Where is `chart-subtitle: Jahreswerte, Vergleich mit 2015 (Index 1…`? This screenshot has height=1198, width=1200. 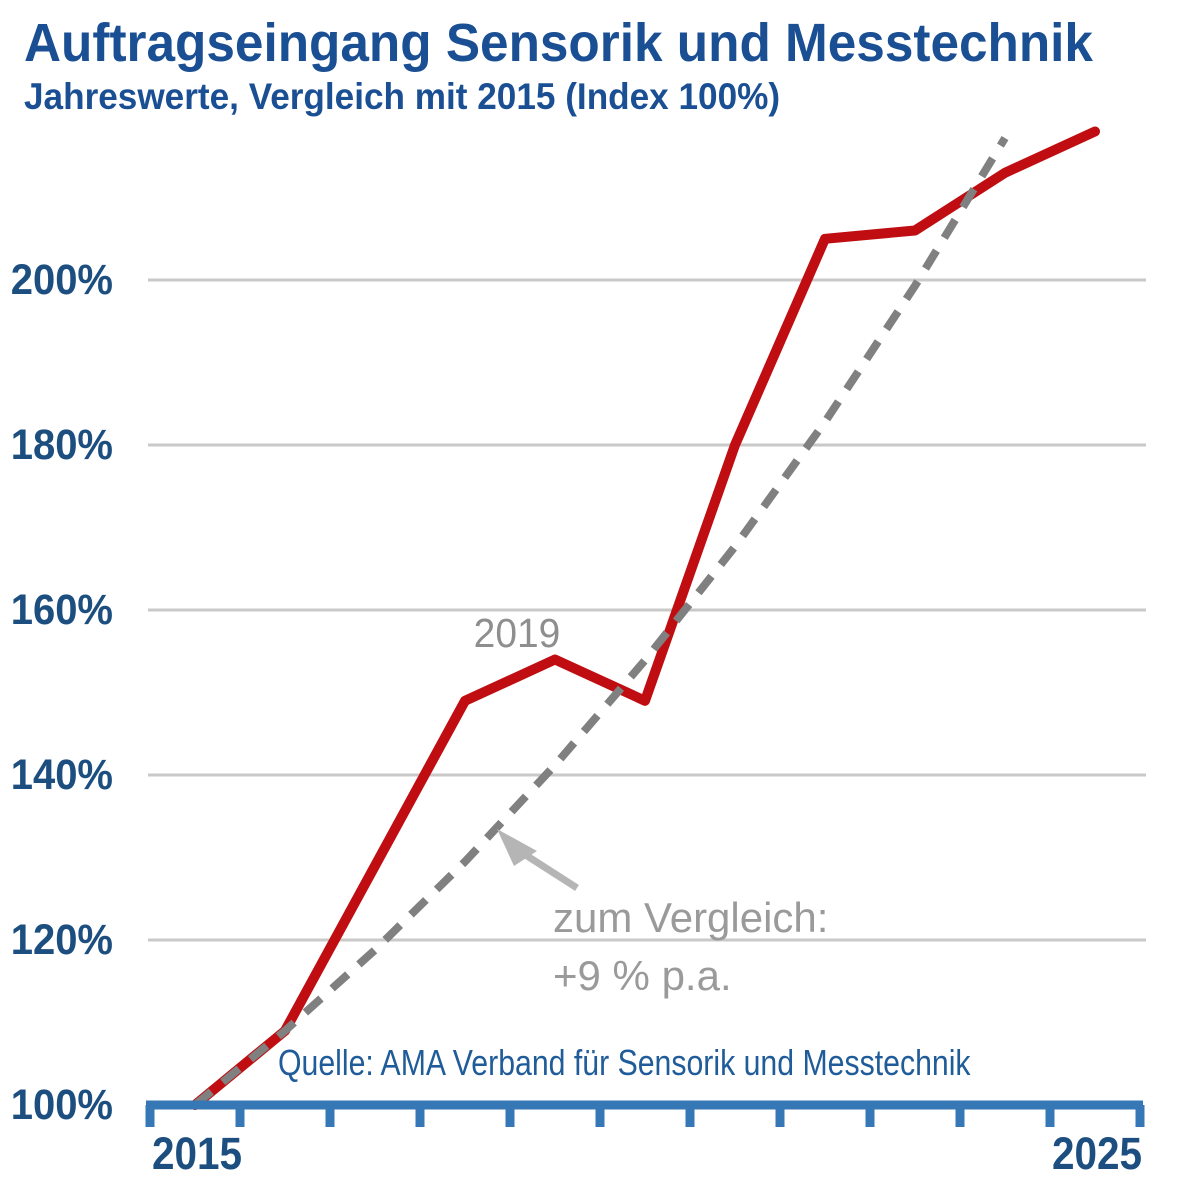 chart-subtitle: Jahreswerte, Vergleich mit 2015 (Index 1… is located at coordinates (402, 96).